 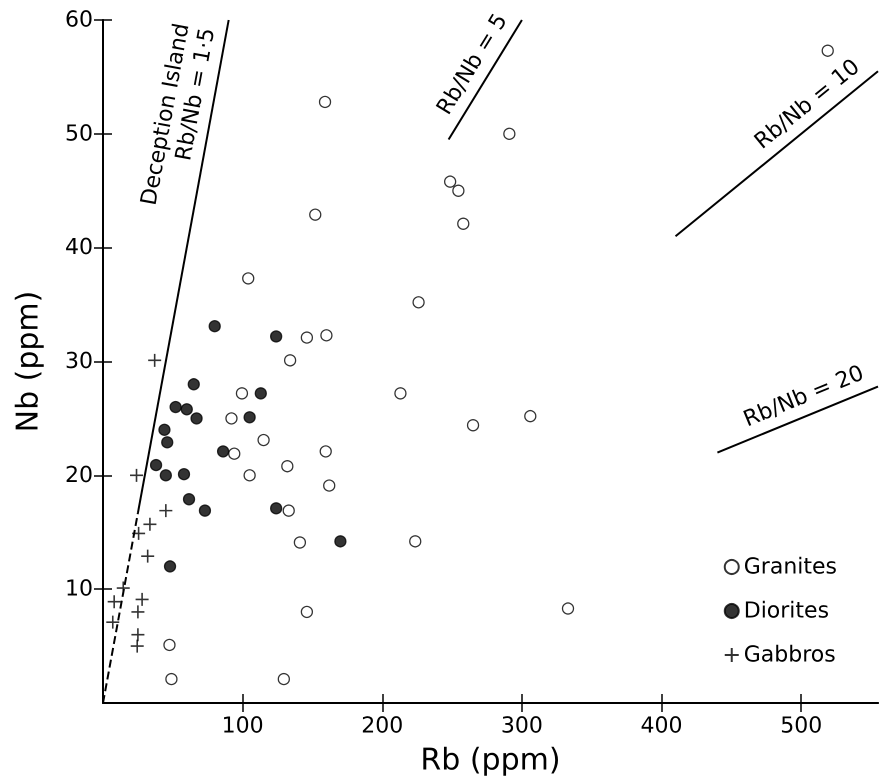 What do you see at coordinates (661, 726) in the screenshot?
I see `x-tick-label: 400` at bounding box center [661, 726].